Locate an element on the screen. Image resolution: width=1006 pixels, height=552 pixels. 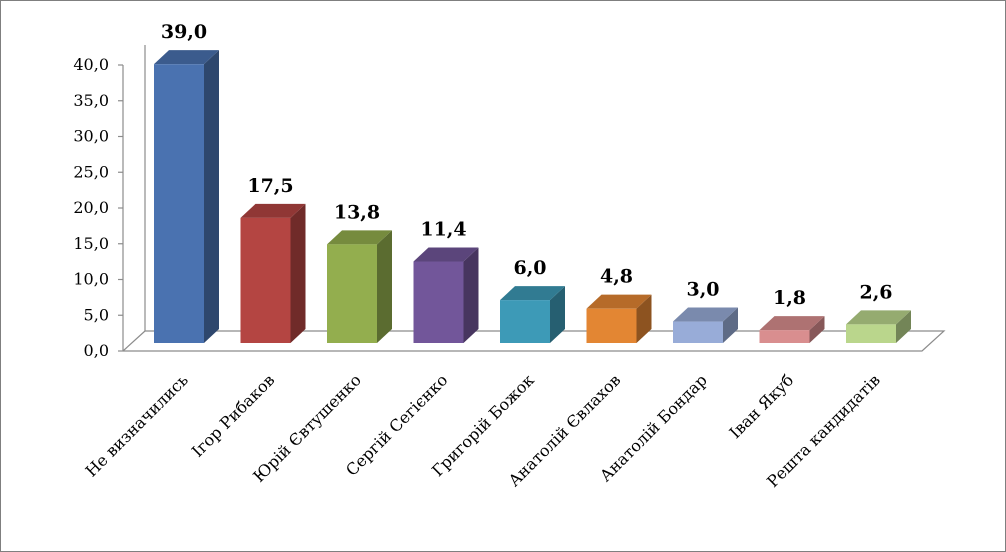
data-label: 3,0 is located at coordinates (702, 290).